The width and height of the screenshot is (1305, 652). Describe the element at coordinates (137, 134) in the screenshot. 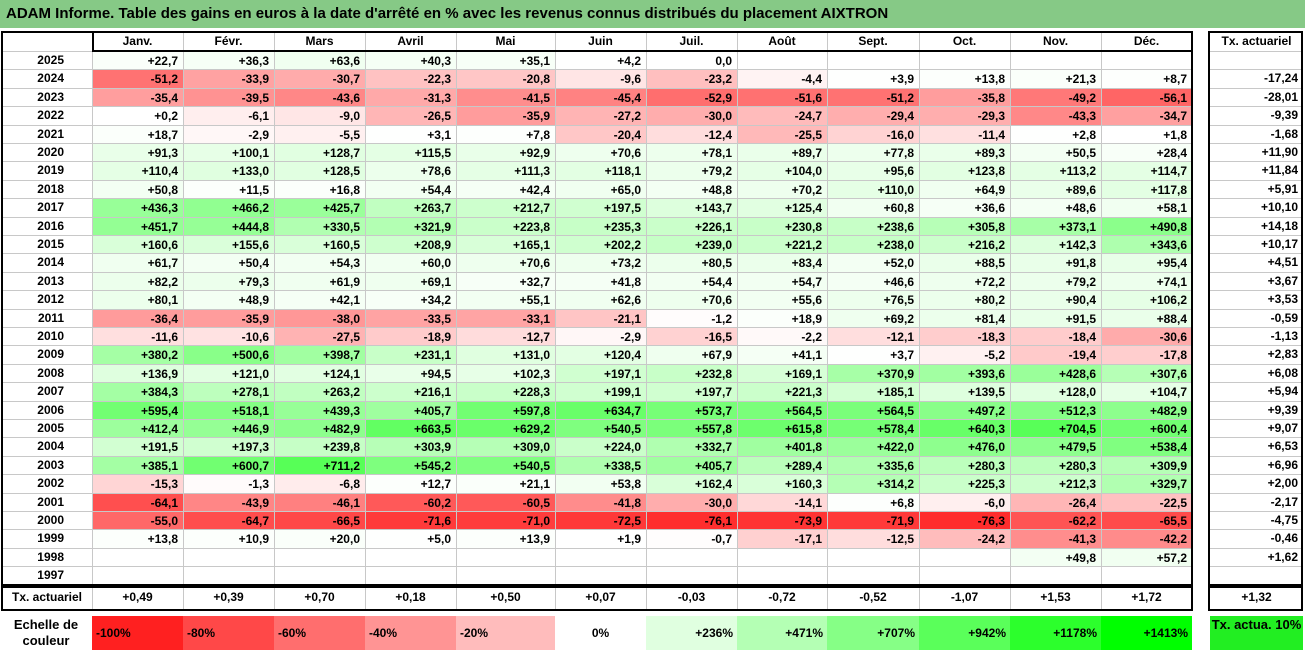

I see `table-cell: +18,7` at that location.